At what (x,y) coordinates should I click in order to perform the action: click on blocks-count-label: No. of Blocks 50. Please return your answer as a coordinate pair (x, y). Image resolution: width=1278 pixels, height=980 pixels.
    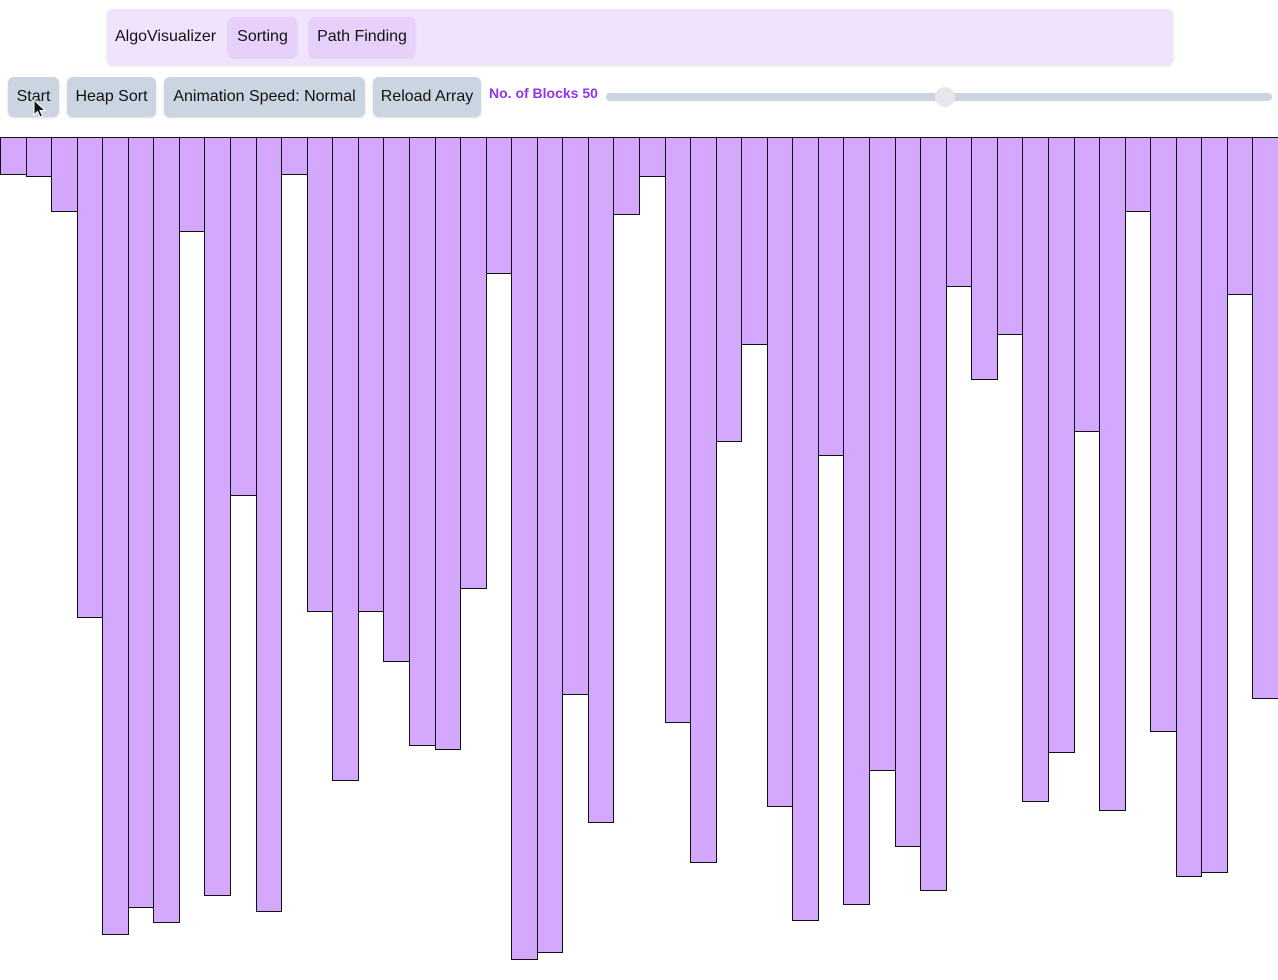
    Looking at the image, I should click on (543, 93).